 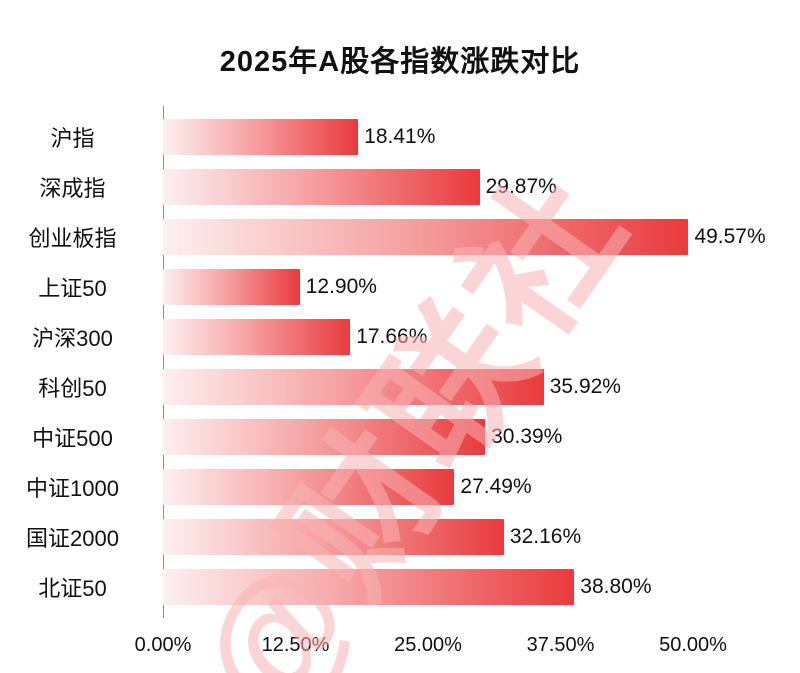 I want to click on bar-row: 中证500 30.39%, so click(x=400, y=437).